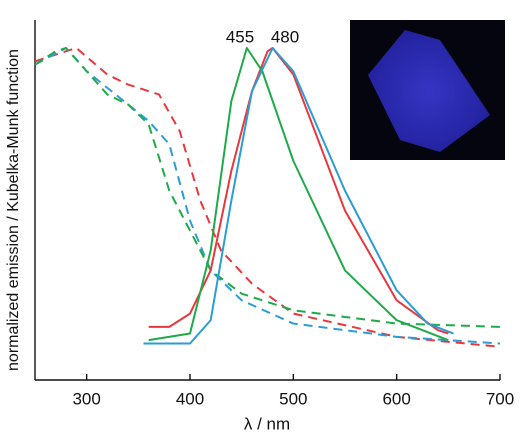 Image resolution: width=520 pixels, height=439 pixels. Describe the element at coordinates (500, 398) in the screenshot. I see `x-tick-label: 700` at that location.